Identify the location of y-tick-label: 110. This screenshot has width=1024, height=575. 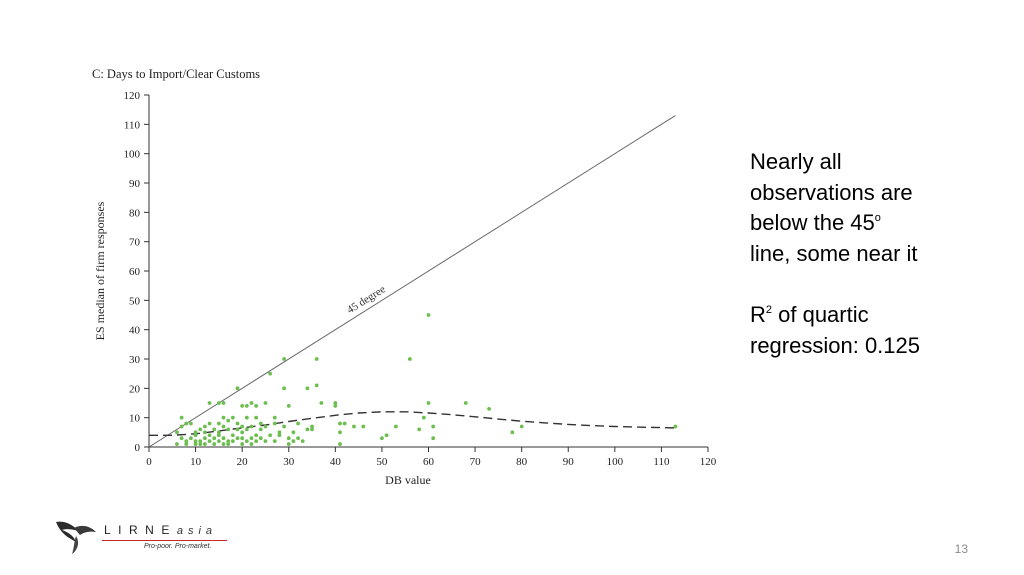
(132, 125).